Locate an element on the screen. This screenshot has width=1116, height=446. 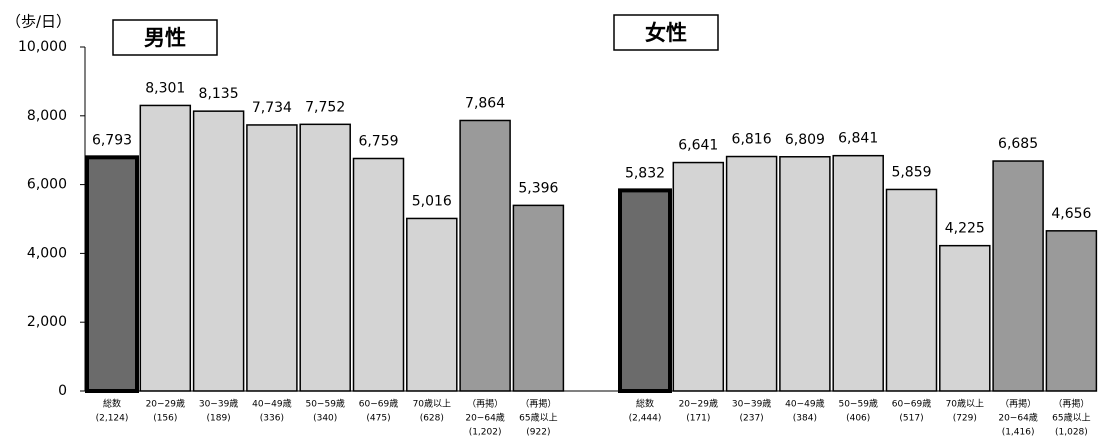
y-tick-label: 8,000 is located at coordinates (47, 116).